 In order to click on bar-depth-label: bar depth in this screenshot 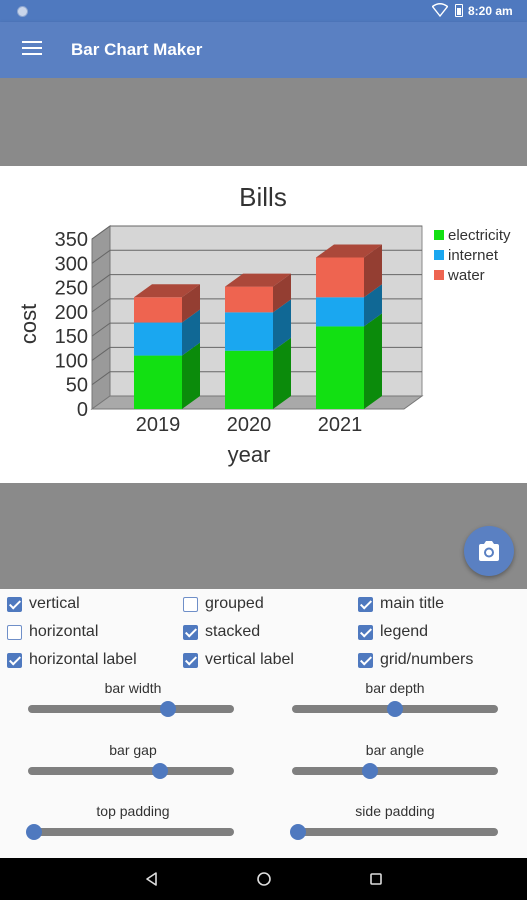, I will do `click(395, 688)`.